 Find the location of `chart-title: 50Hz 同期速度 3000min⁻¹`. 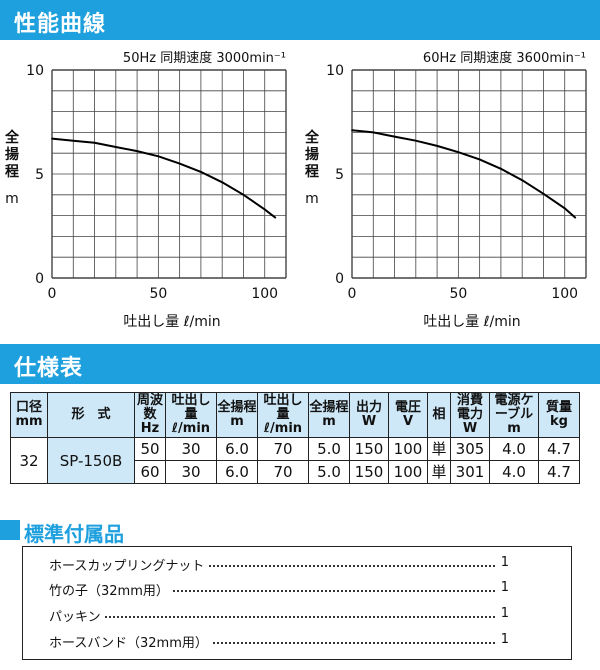

chart-title: 50Hz 同期速度 3000min⁻¹ is located at coordinates (204, 58).